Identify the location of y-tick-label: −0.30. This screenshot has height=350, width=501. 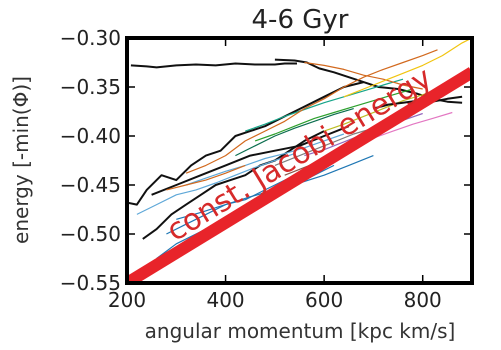
(90, 38).